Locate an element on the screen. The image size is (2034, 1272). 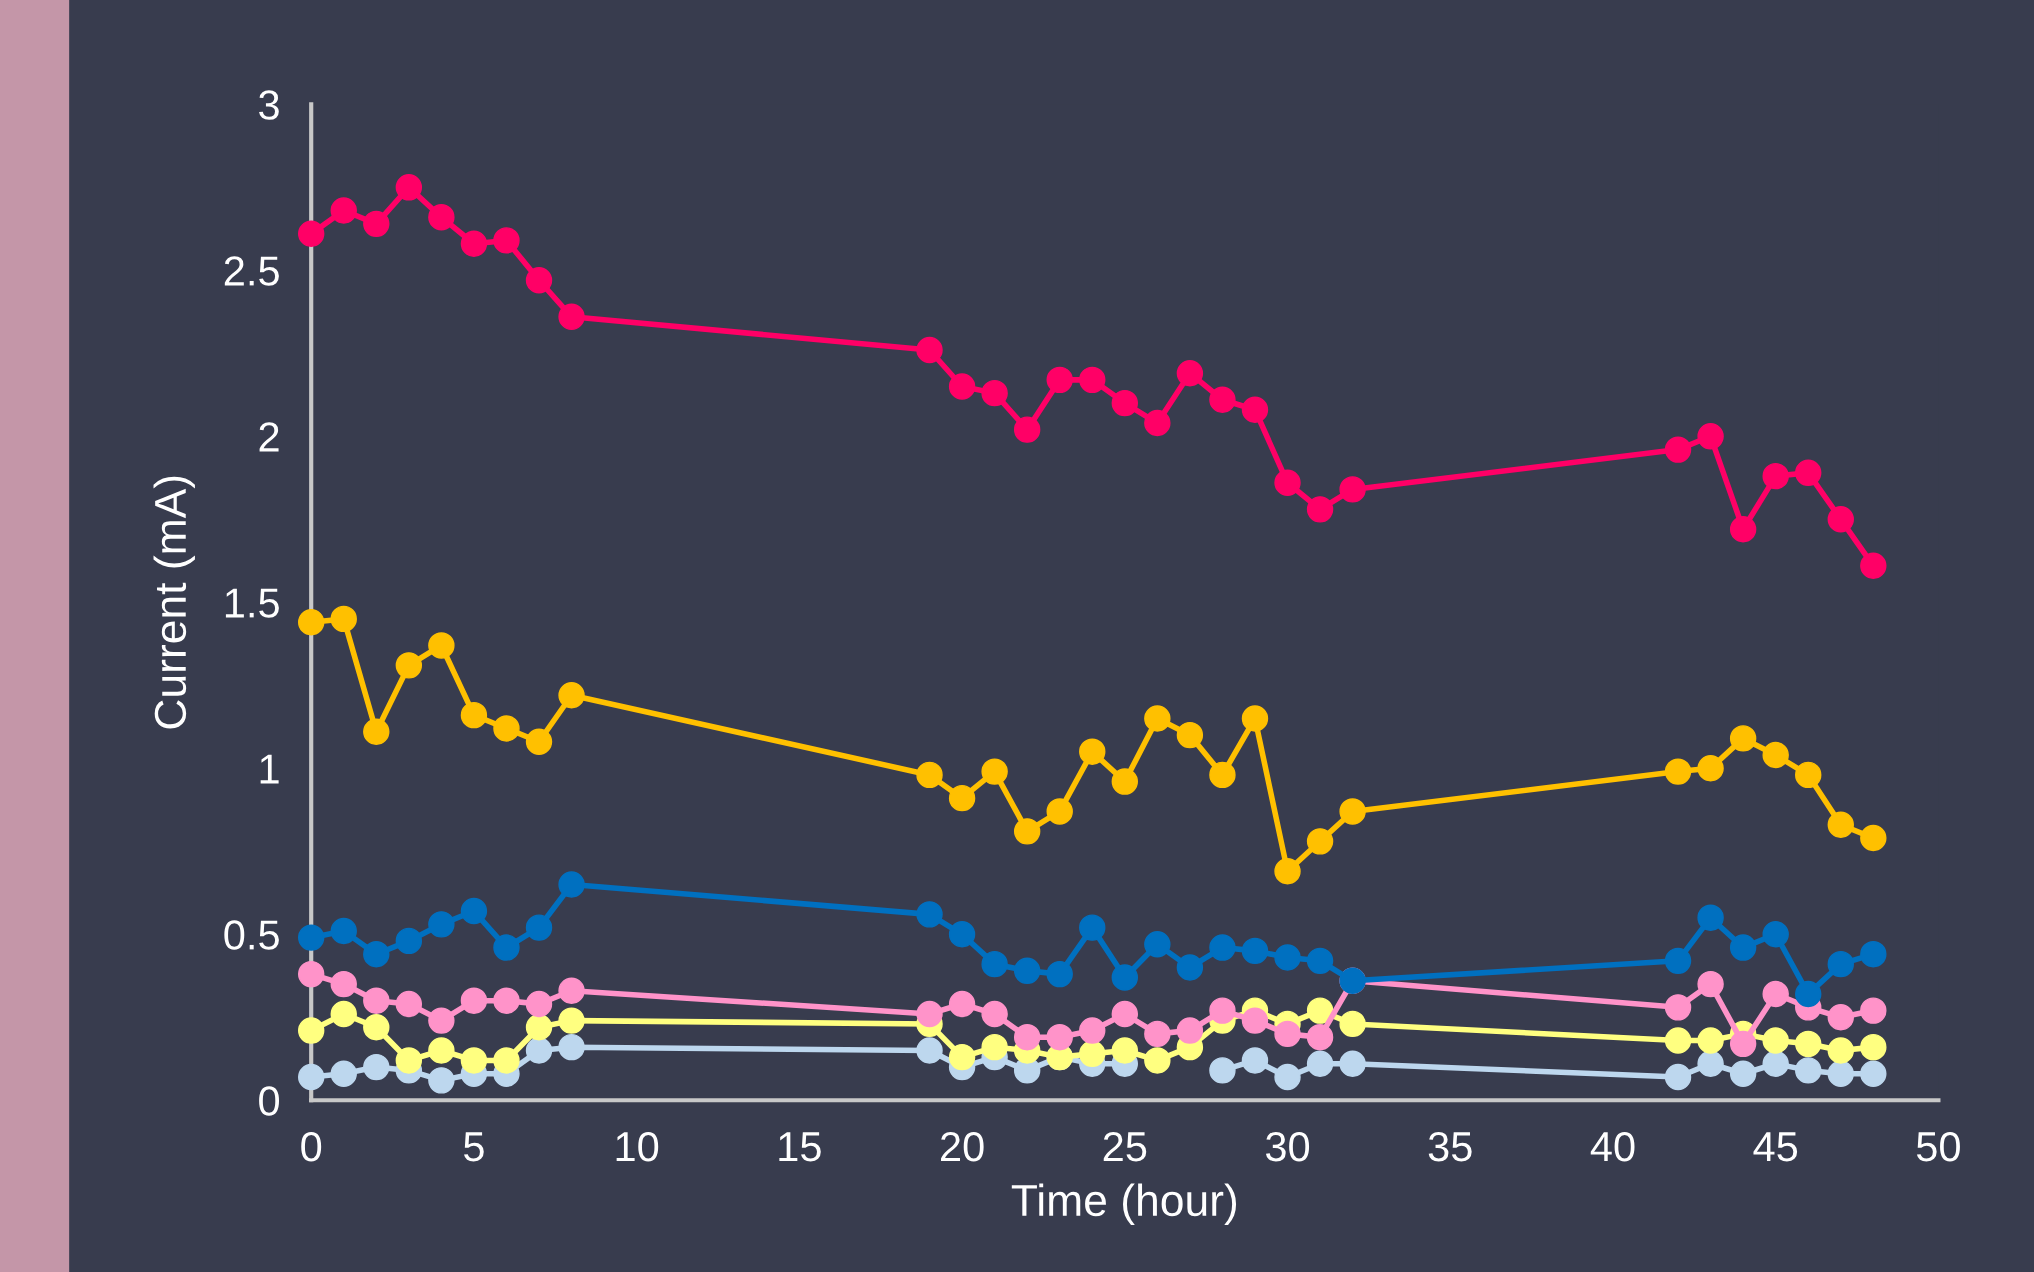
x-tick-label: 25 is located at coordinates (1125, 1146).